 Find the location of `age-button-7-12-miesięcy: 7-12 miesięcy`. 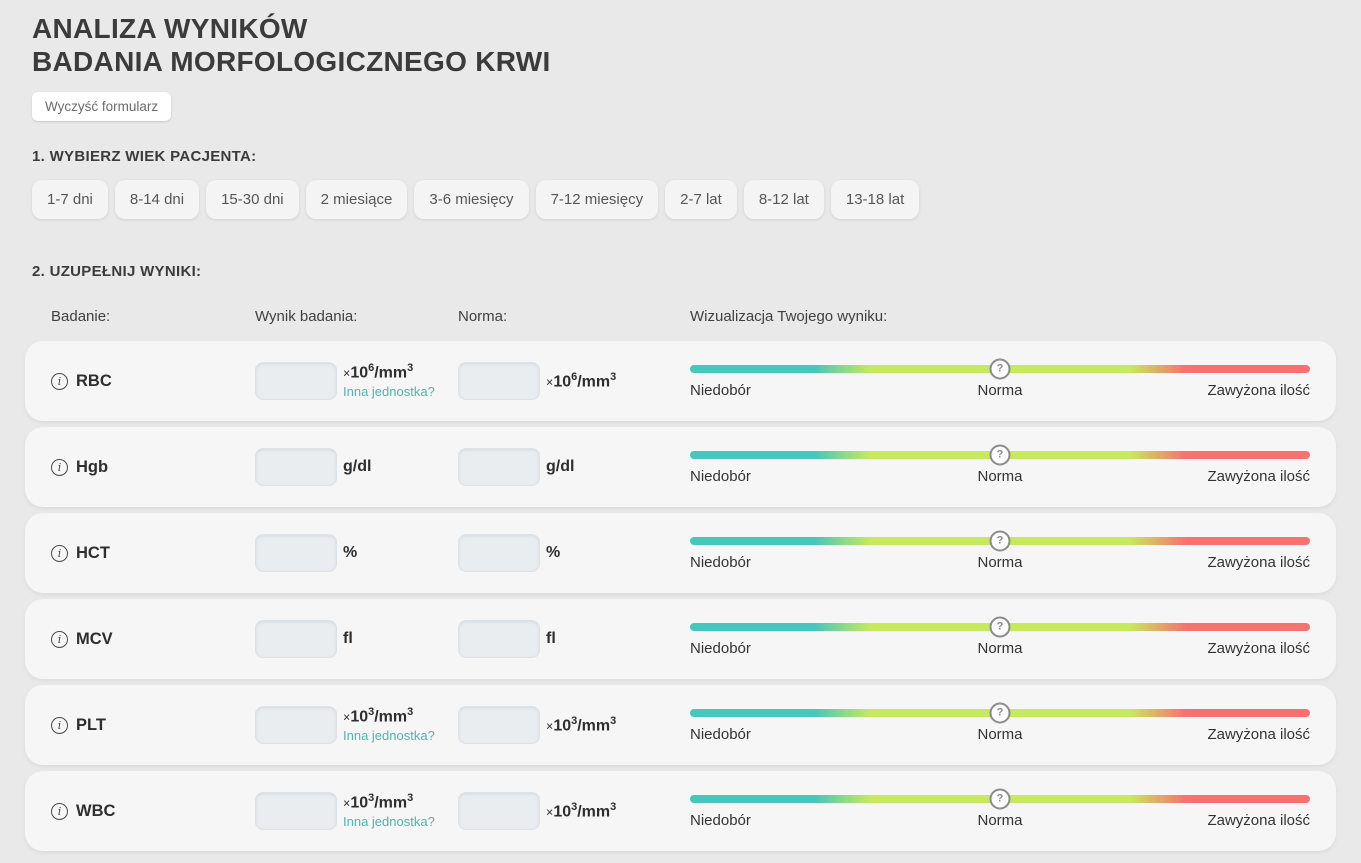

age-button-7-12-miesięcy: 7-12 miesięcy is located at coordinates (597, 199).